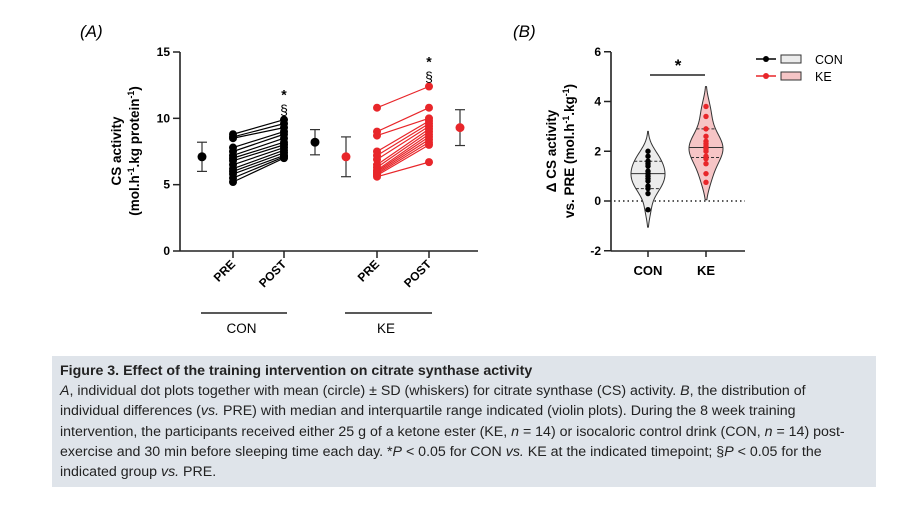 This screenshot has width=914, height=518. Describe the element at coordinates (597, 52) in the screenshot. I see `y-tick-label: 6` at that location.